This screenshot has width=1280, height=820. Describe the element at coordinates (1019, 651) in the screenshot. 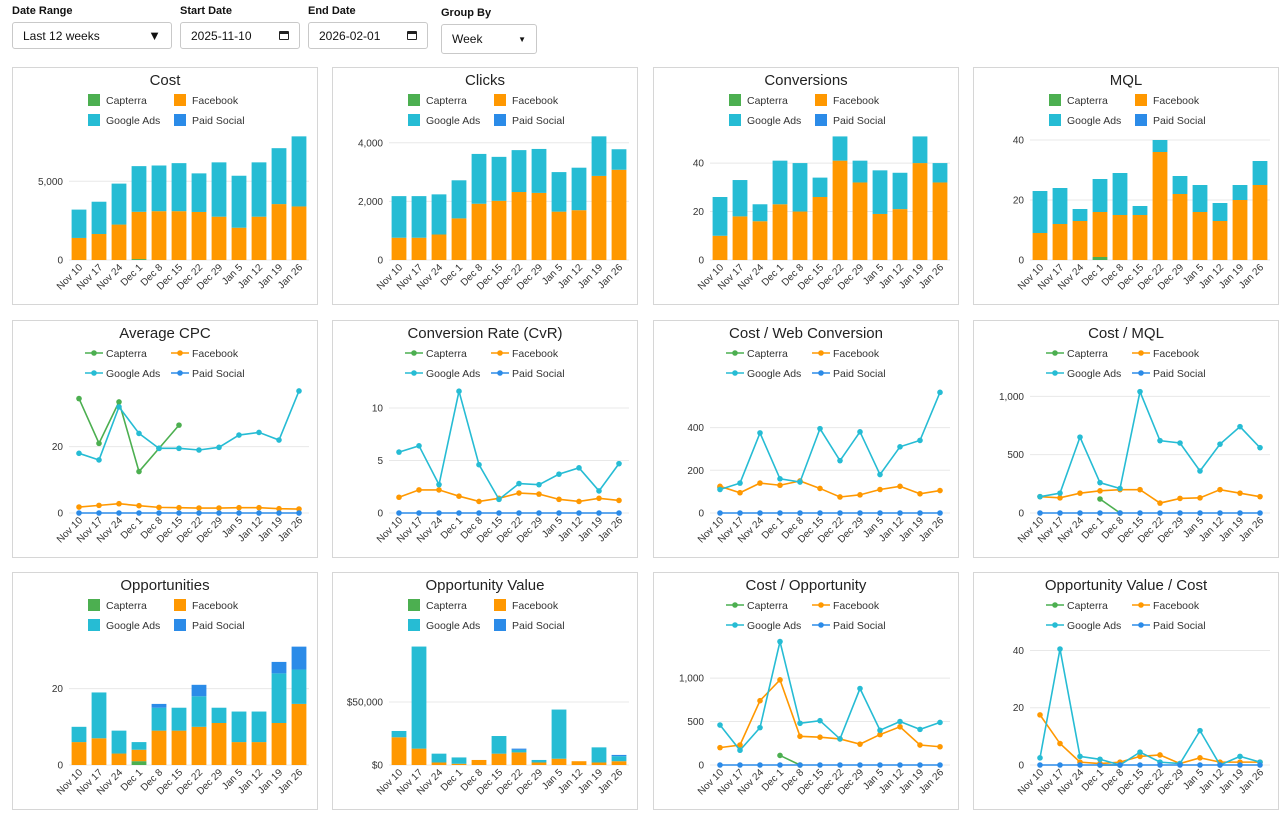

I see `y-tick-label: 40` at that location.